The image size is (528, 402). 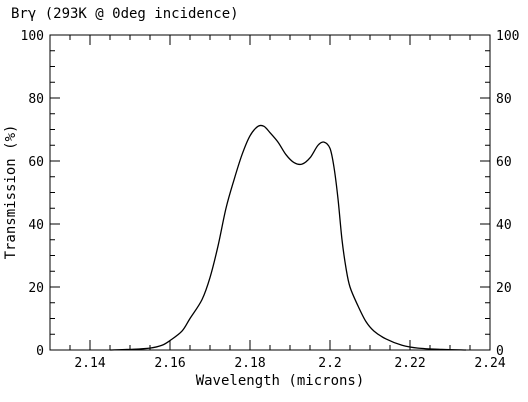 I want to click on x-tick-label: 2.18, so click(x=249, y=363).